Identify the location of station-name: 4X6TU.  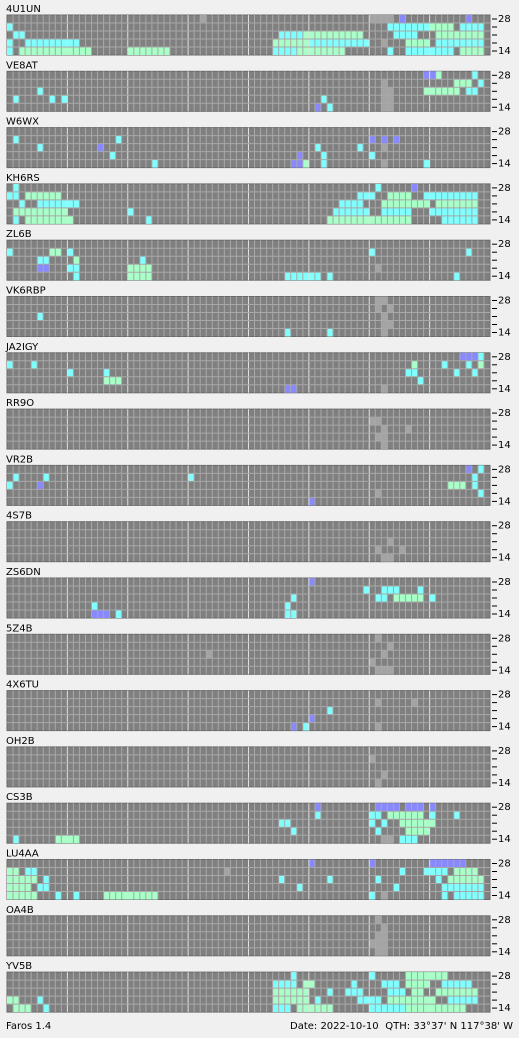
(22, 685).